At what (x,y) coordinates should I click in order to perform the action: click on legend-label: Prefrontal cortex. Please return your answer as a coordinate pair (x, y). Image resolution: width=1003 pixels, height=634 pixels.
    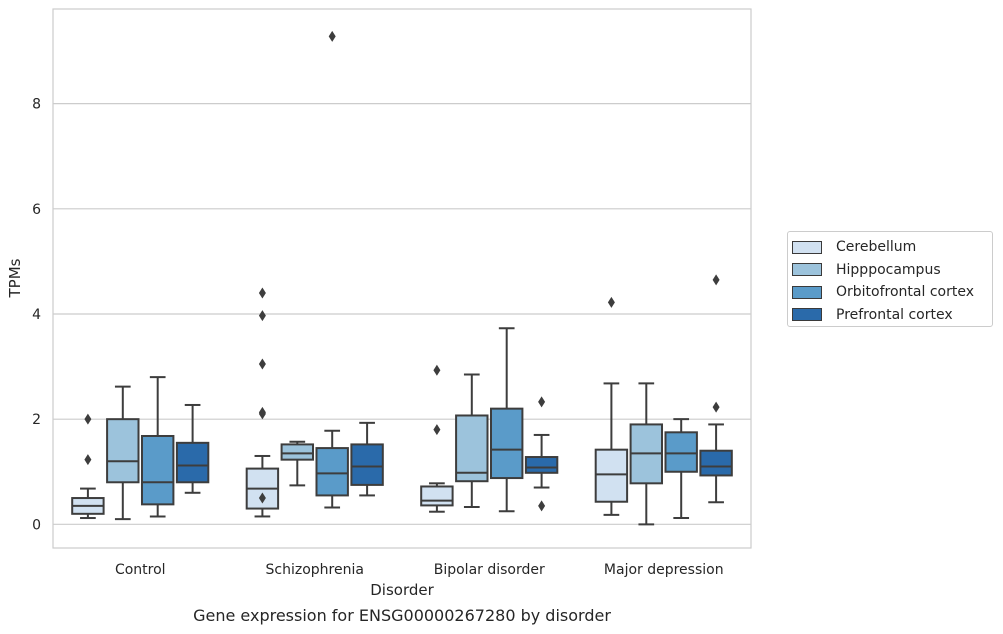
    Looking at the image, I should click on (894, 314).